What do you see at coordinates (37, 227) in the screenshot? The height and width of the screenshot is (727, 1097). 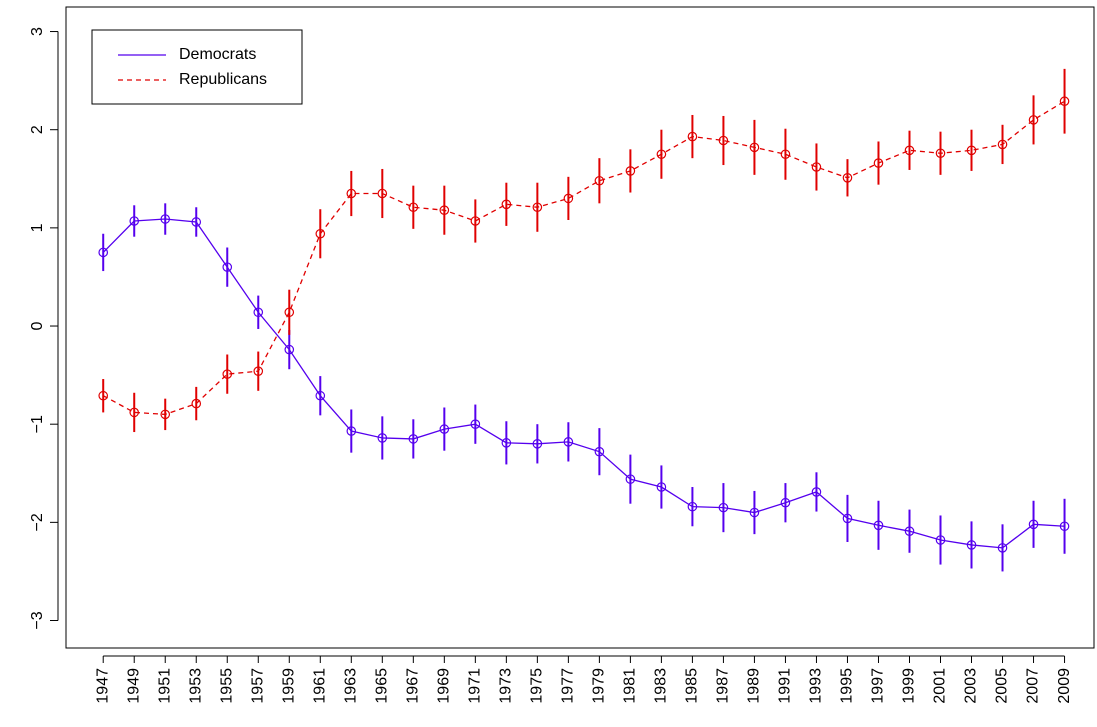 I see `y-tick-label: 1` at bounding box center [37, 227].